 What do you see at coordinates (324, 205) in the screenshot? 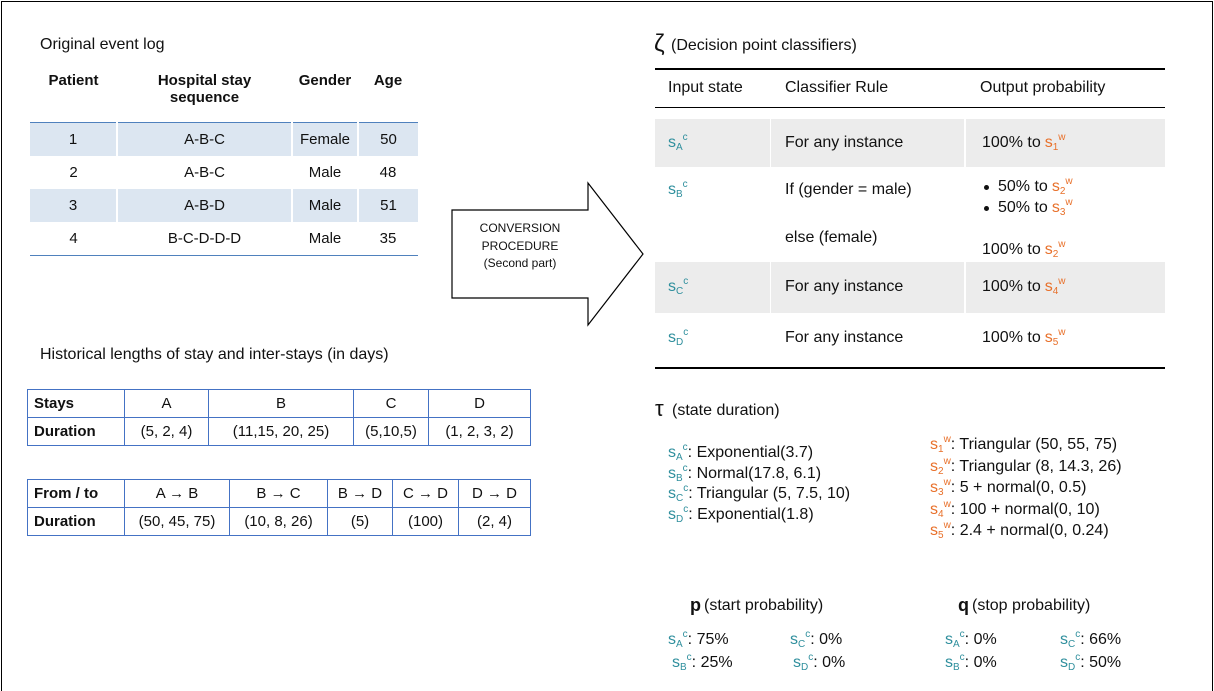
I see `log-cell: Male` at bounding box center [324, 205].